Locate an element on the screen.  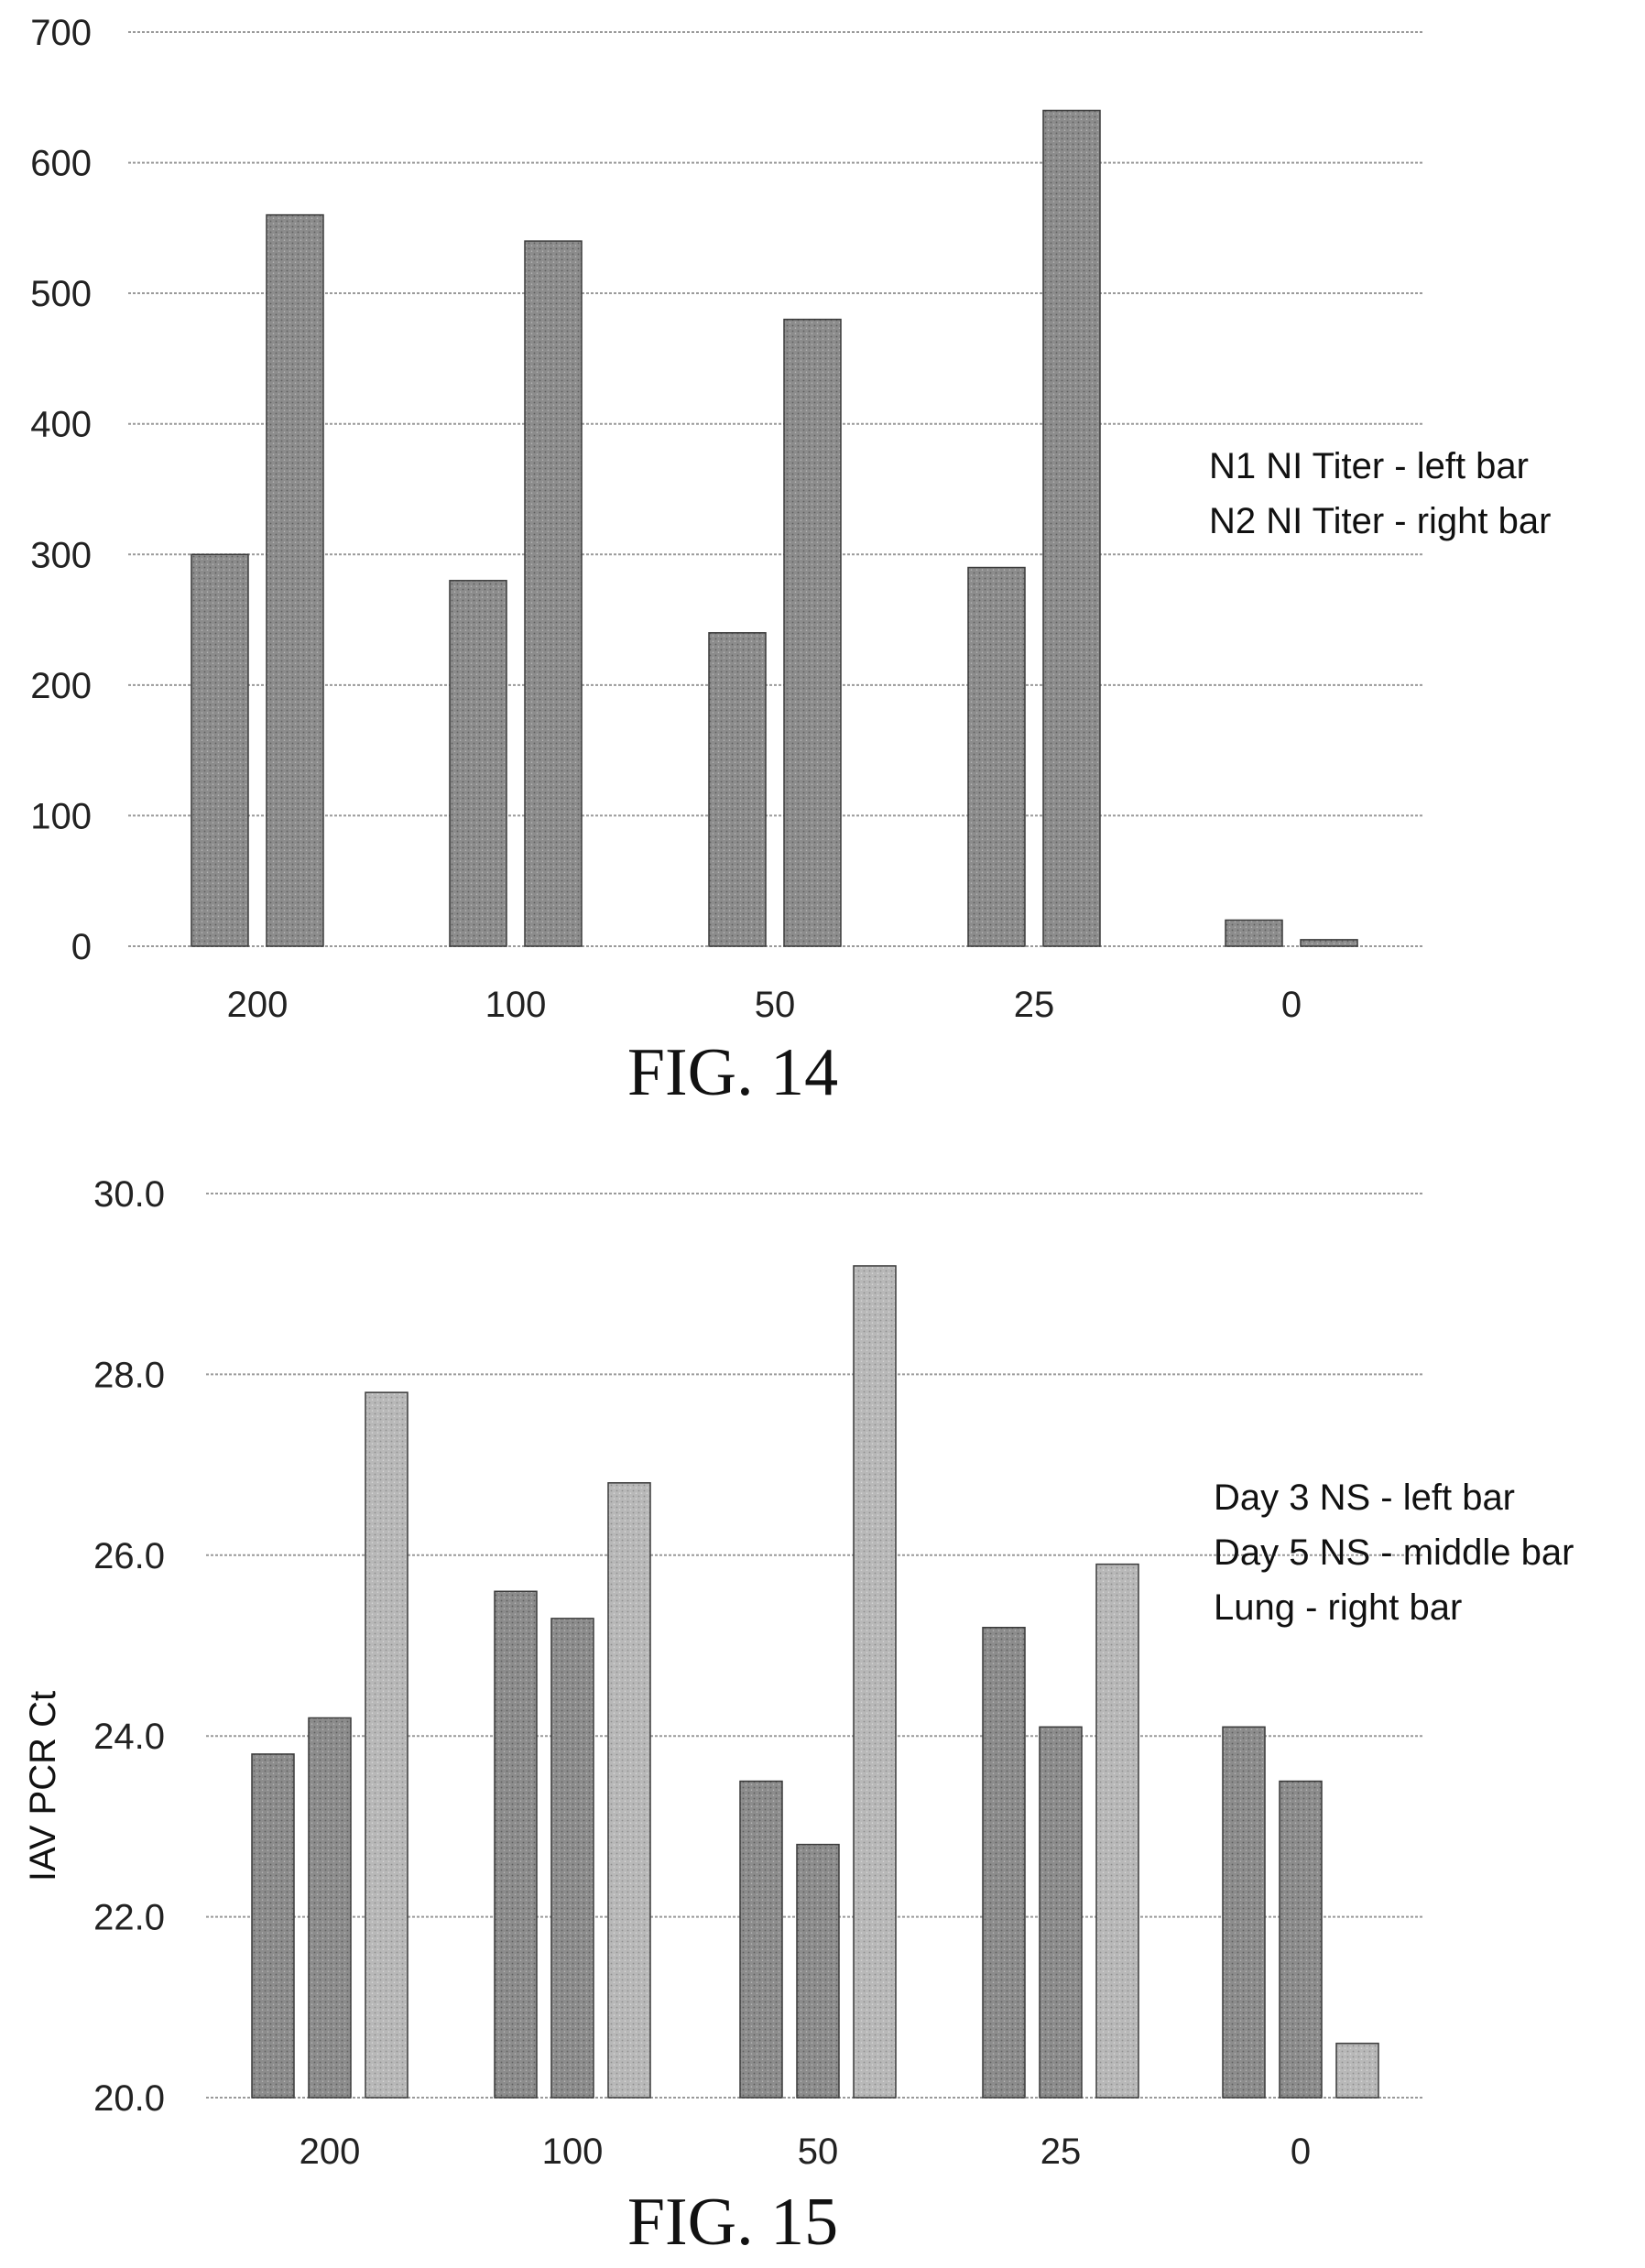
fig15-bar-200-s3 is located at coordinates (387, 1745).